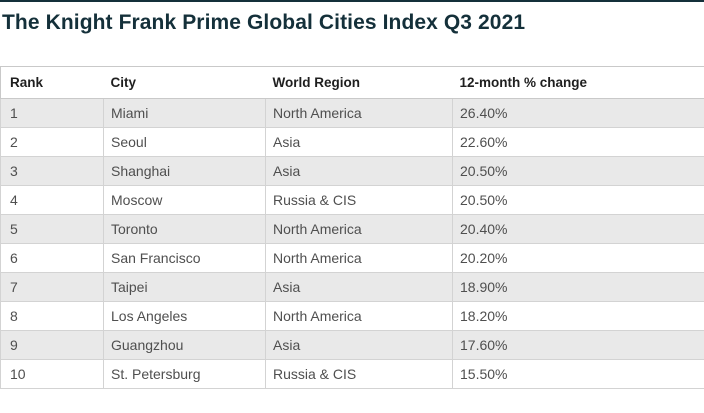 This screenshot has width=704, height=413. What do you see at coordinates (352, 1) in the screenshot?
I see `top-rule-divider` at bounding box center [352, 1].